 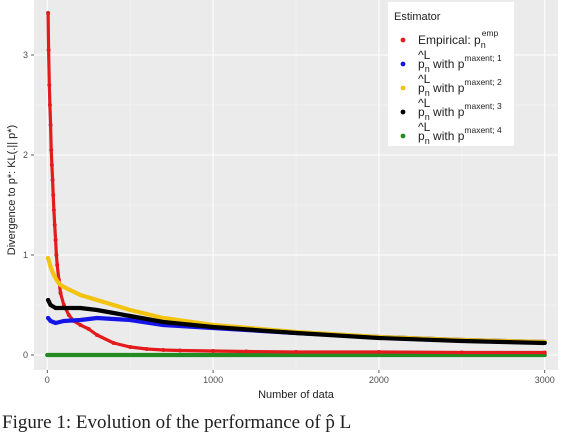 What do you see at coordinates (213, 380) in the screenshot?
I see `x-tick-label: 1000` at bounding box center [213, 380].